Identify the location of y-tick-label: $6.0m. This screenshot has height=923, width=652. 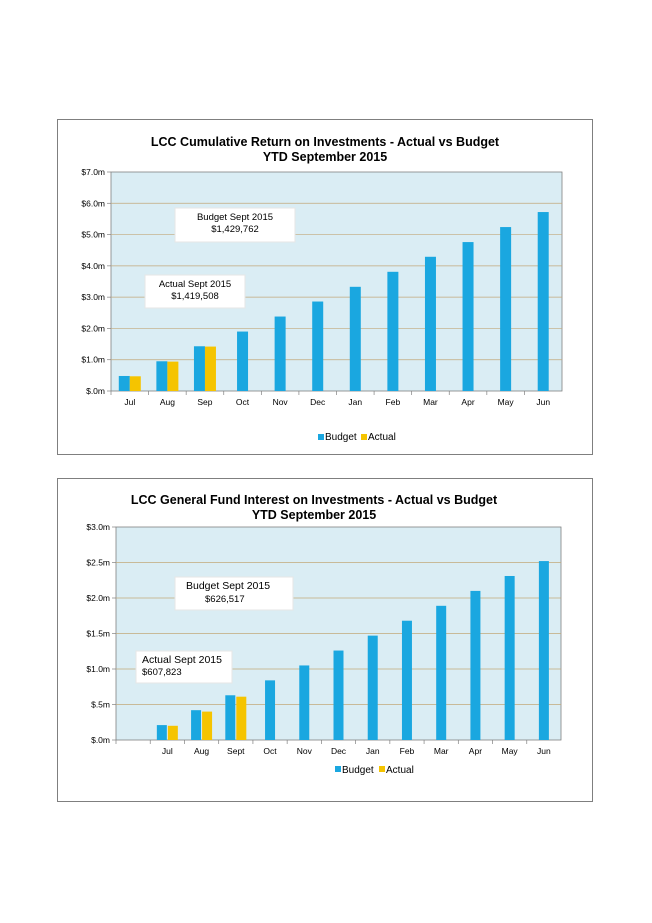
(93, 203).